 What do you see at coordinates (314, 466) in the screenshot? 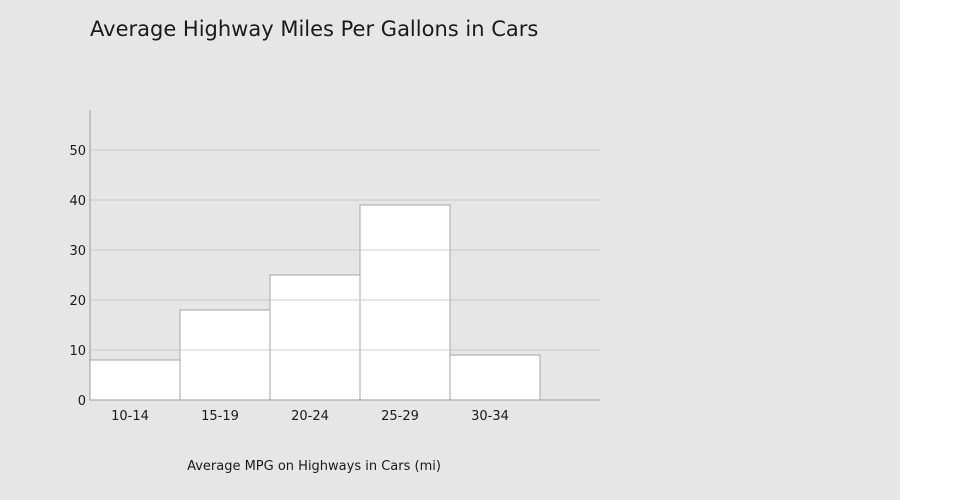
I see `x-axis-label: Average MPG on Highways in Cars (mi)` at bounding box center [314, 466].